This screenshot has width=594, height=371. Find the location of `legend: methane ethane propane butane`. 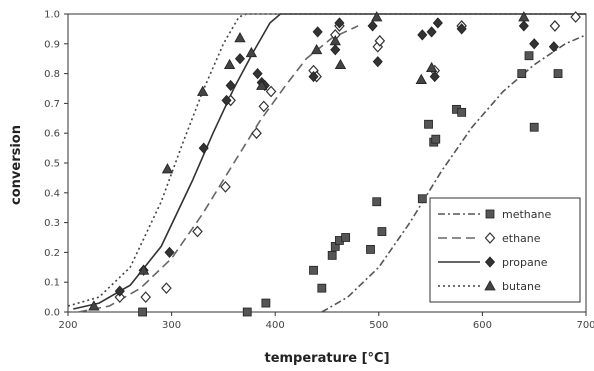

legend: methane ethane propane butane is located at coordinates (505, 250).